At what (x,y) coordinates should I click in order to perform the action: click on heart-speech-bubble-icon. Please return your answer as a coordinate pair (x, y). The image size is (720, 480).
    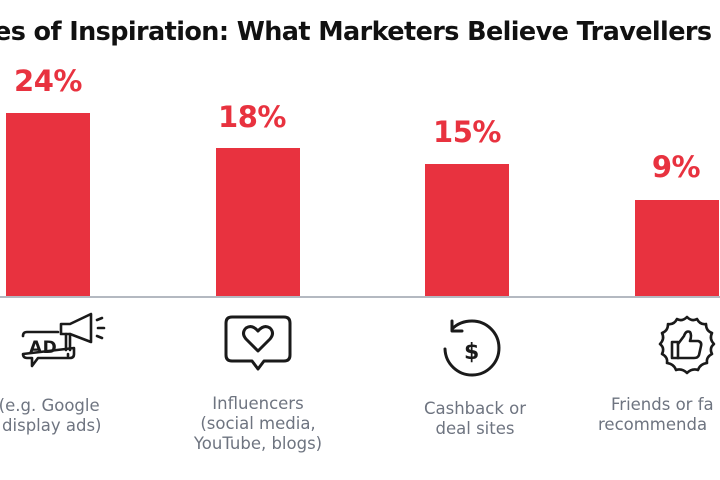
    Looking at the image, I should click on (258, 343).